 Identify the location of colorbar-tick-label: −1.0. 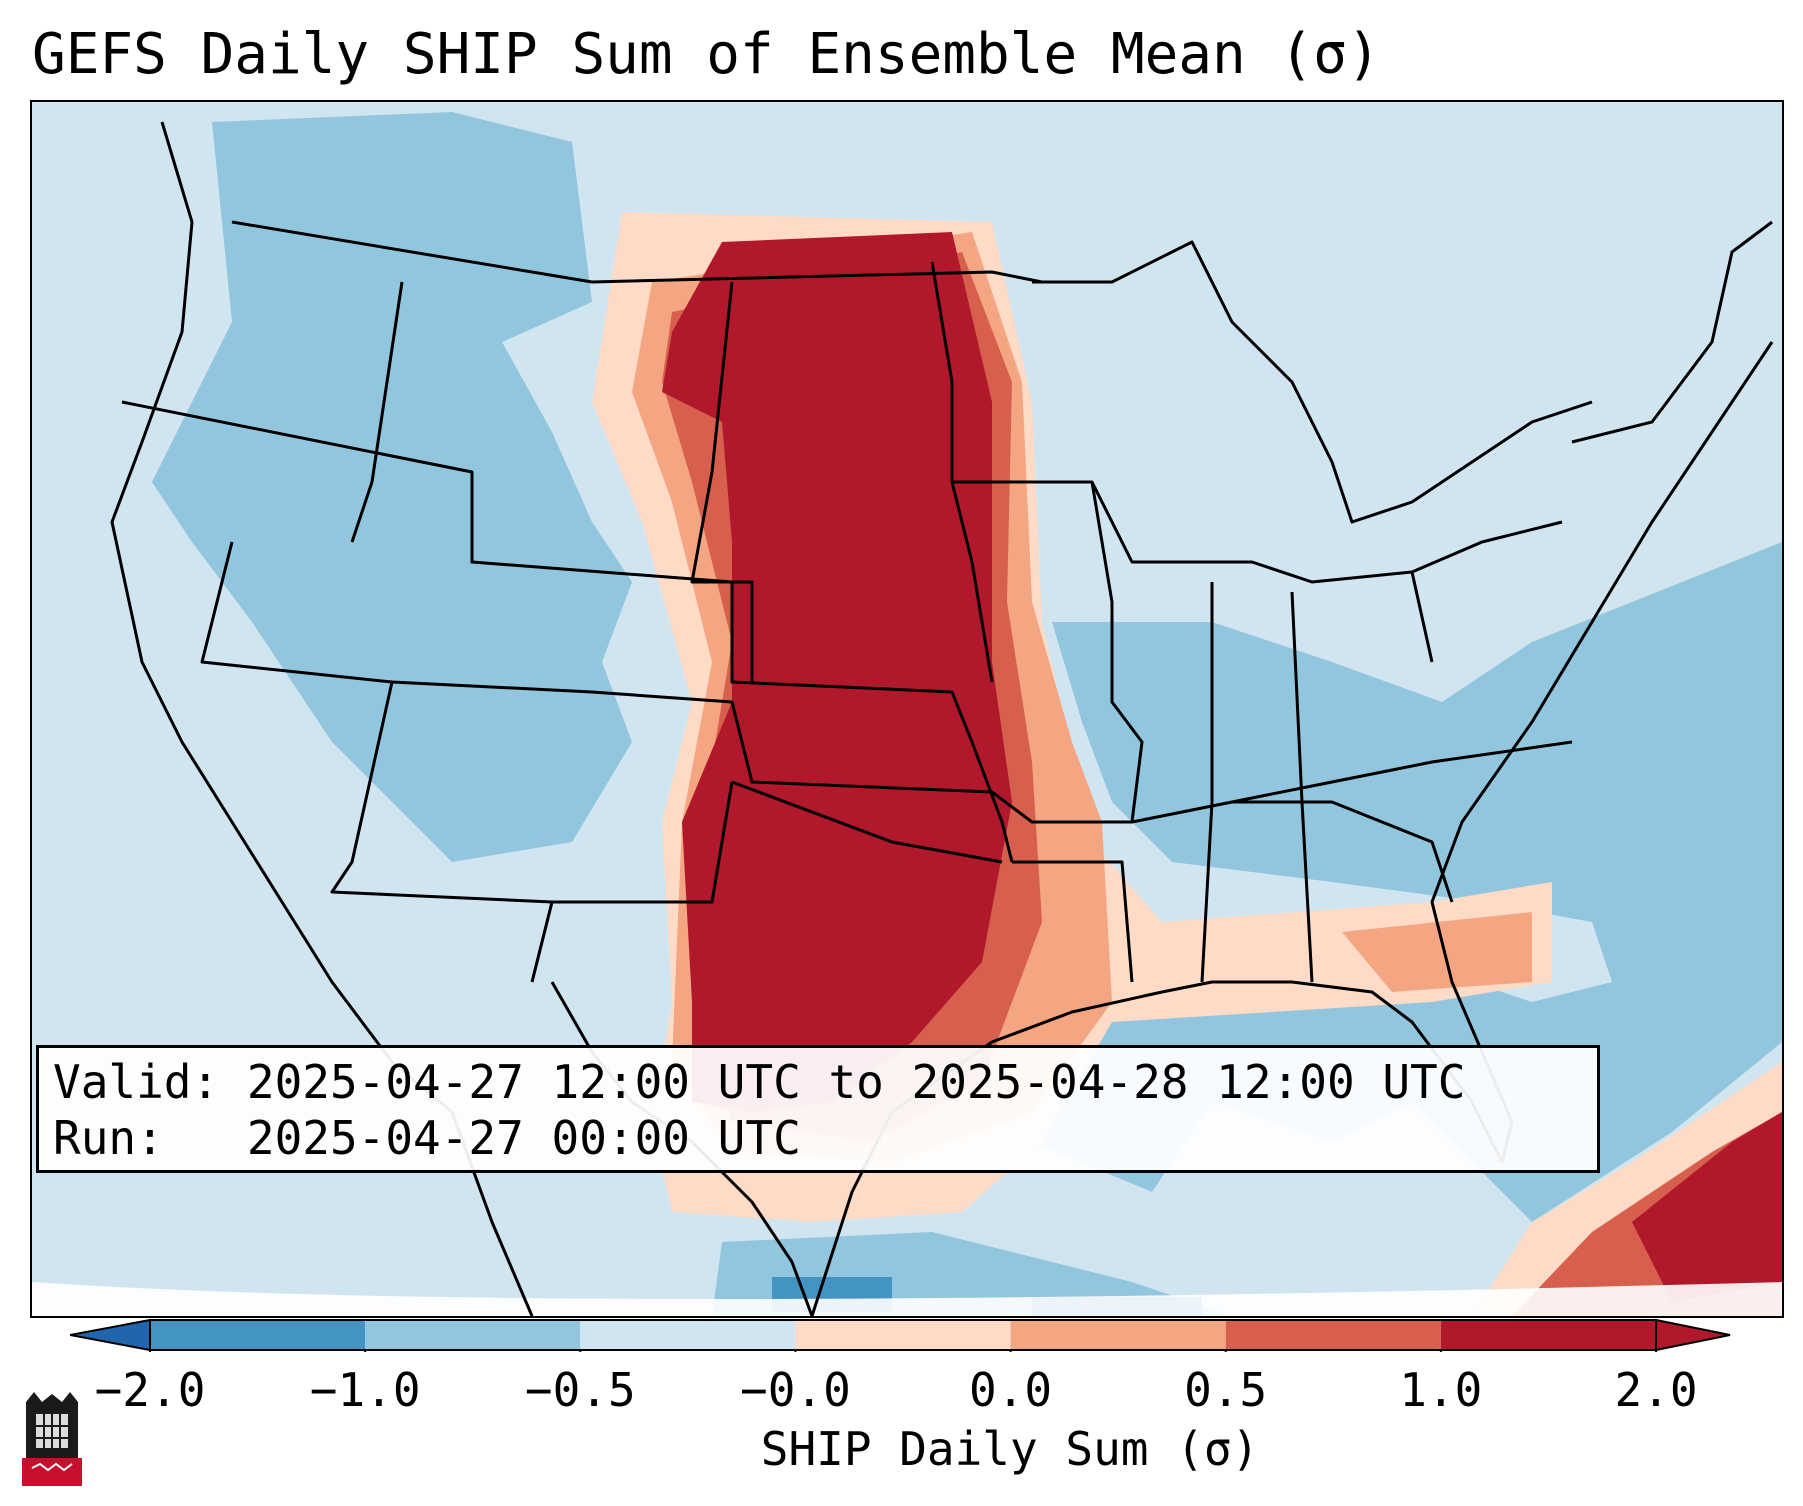
(365, 1390).